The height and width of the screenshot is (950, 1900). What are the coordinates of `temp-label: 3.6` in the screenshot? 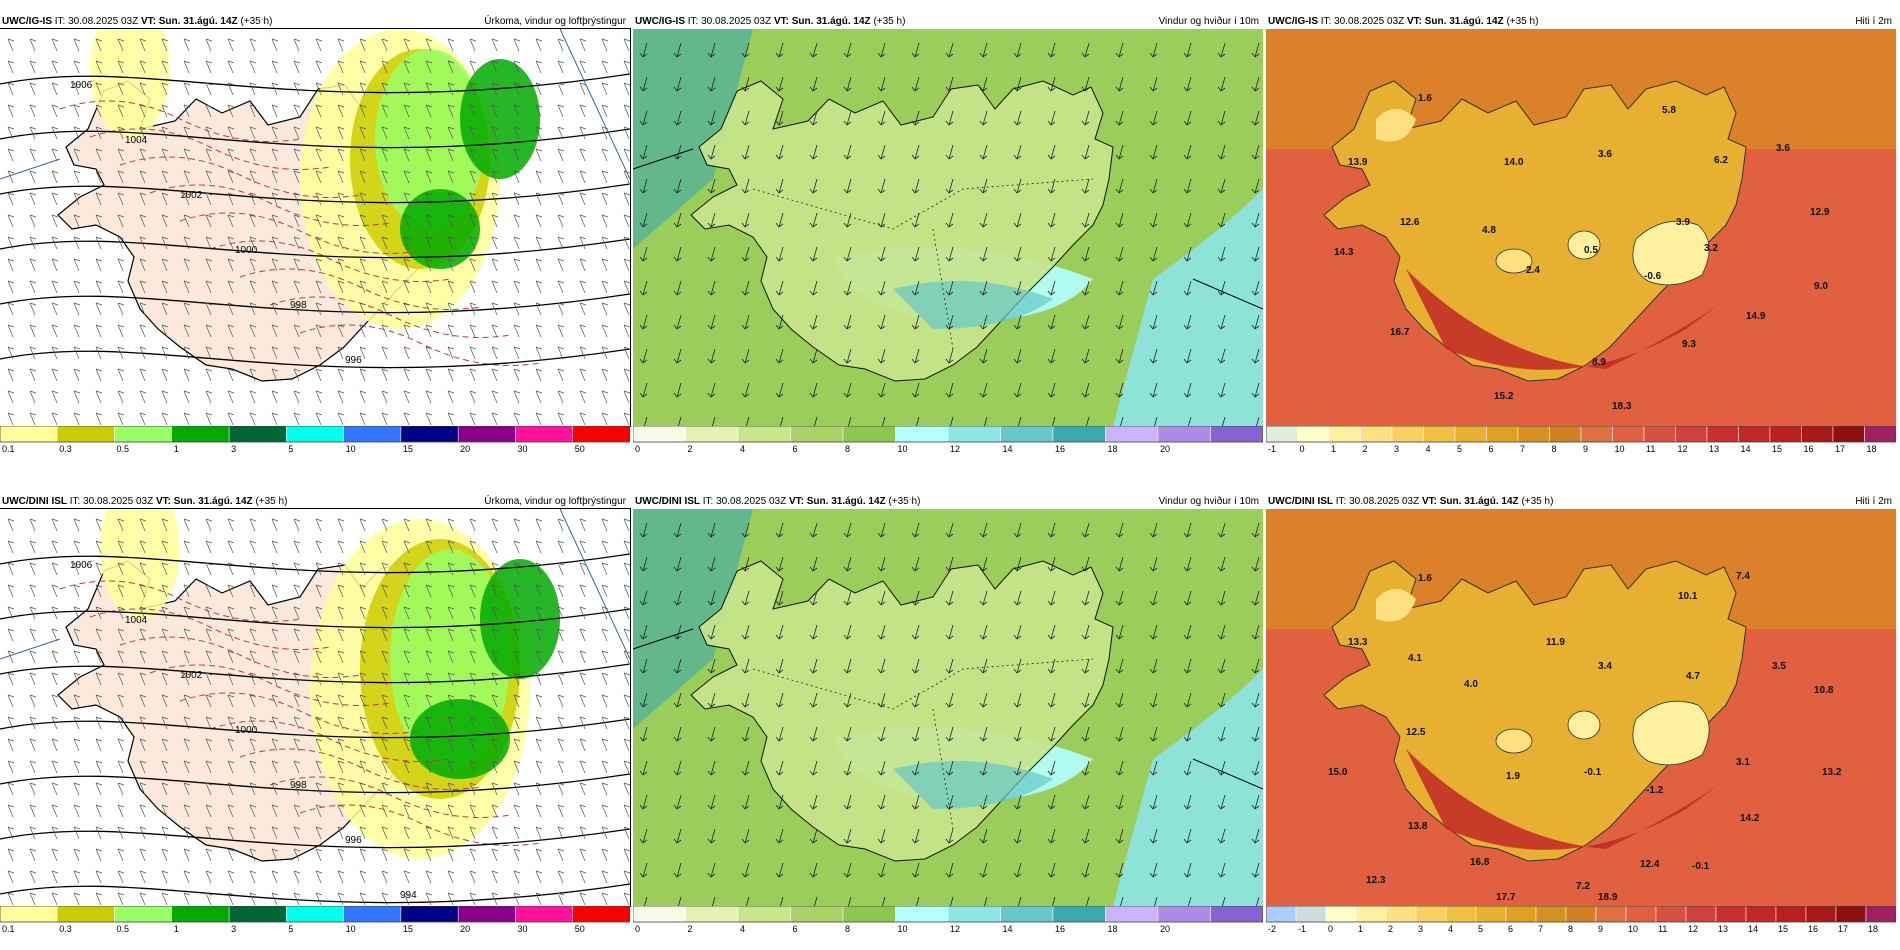 It's located at (1783, 148).